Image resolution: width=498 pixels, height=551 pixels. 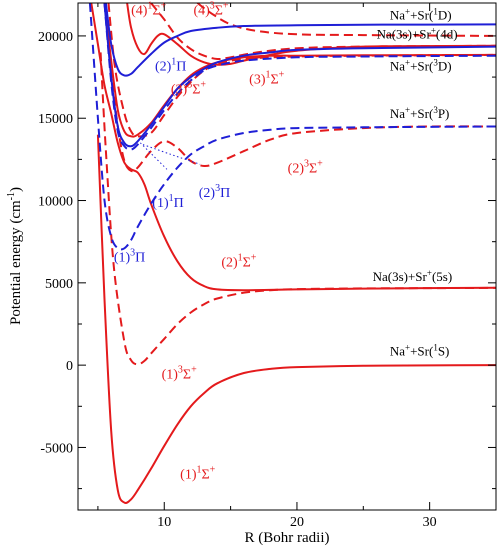 What do you see at coordinates (170, 65) in the screenshot?
I see `state-label: (2)1Π` at bounding box center [170, 65].